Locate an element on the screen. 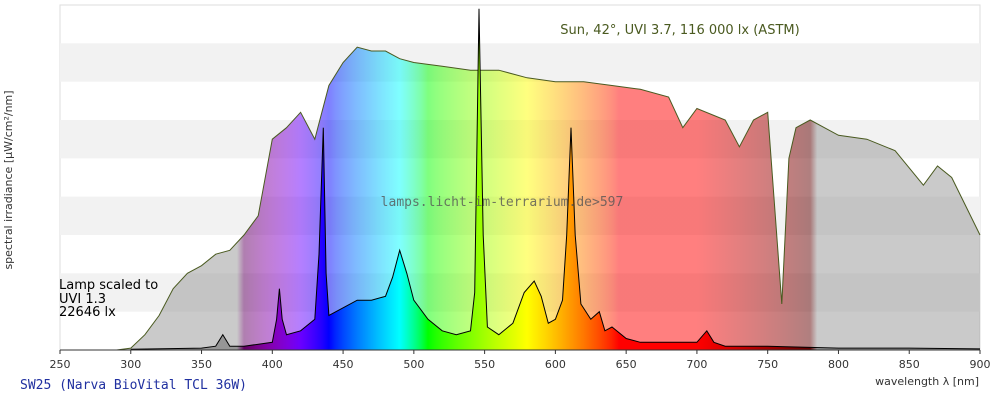  legend-sun: Sun, 42°, UVI 3.7, 116 000 lx (ASTM) is located at coordinates (679, 30).